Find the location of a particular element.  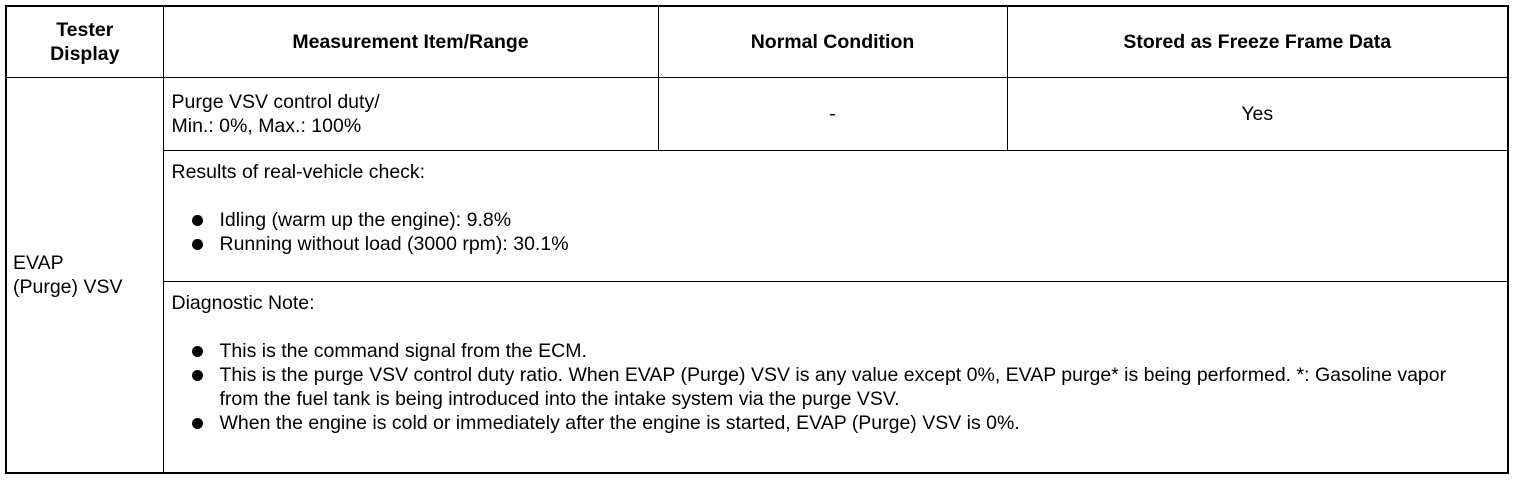

bullet-text: Idling (warm up the engine): 9.8% is located at coordinates (365, 220).